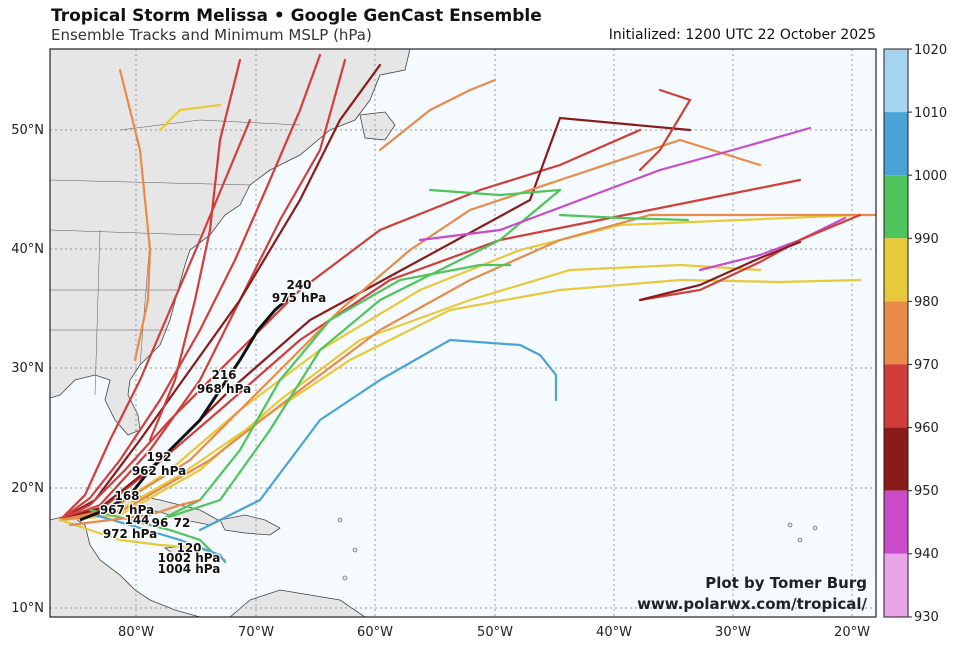 The width and height of the screenshot is (960, 646). What do you see at coordinates (377, 126) in the screenshot?
I see `newfoundland-landmass` at bounding box center [377, 126].